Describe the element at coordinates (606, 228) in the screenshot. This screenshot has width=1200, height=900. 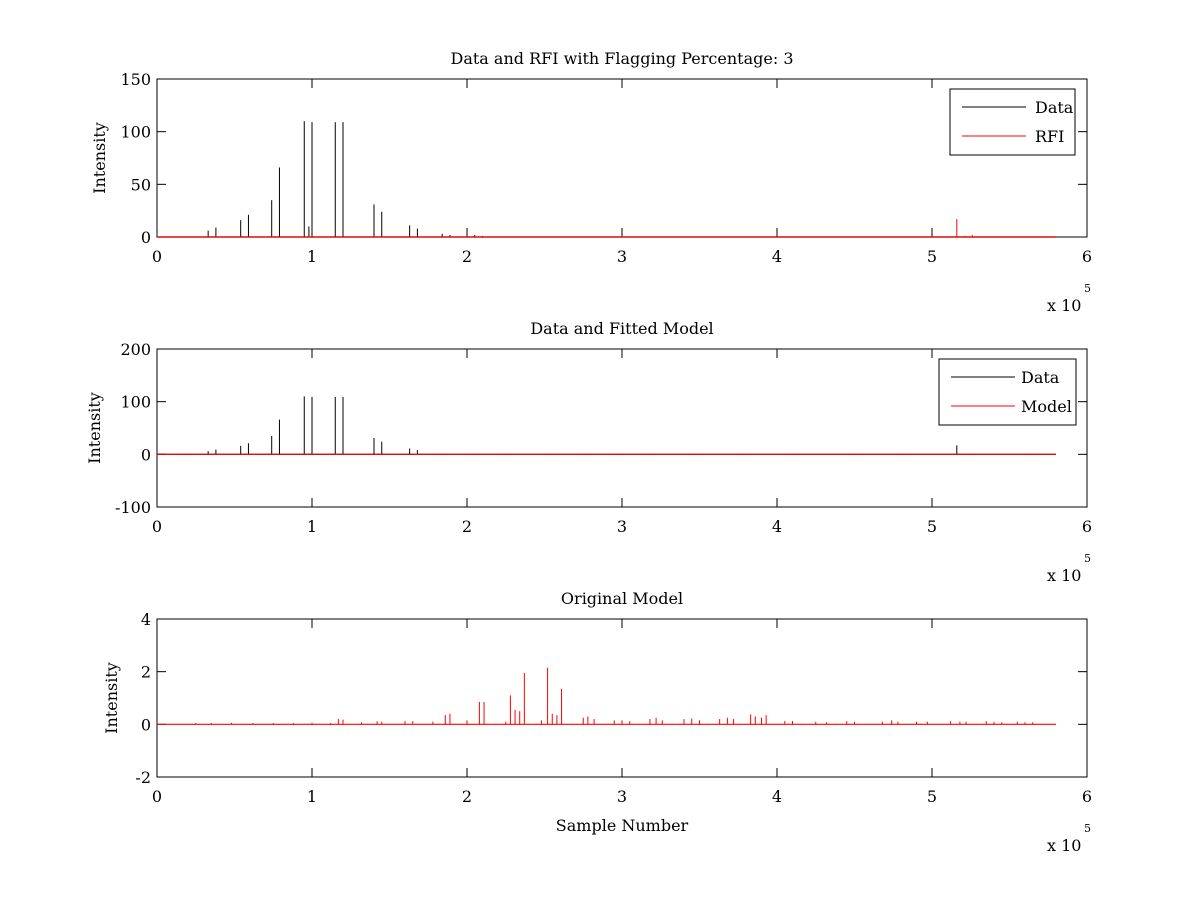
I see `series-rfi` at that location.